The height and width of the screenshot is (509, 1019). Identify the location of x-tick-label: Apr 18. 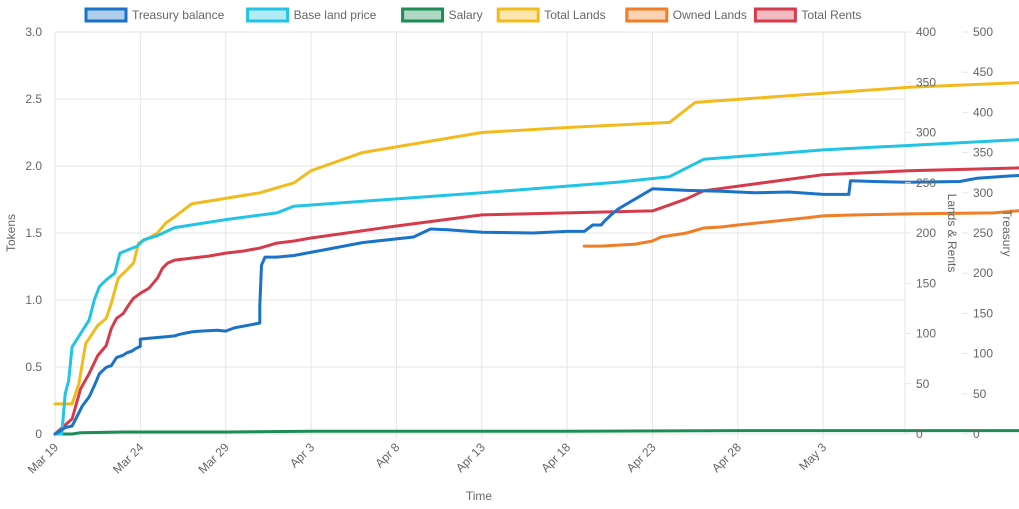
(555, 457).